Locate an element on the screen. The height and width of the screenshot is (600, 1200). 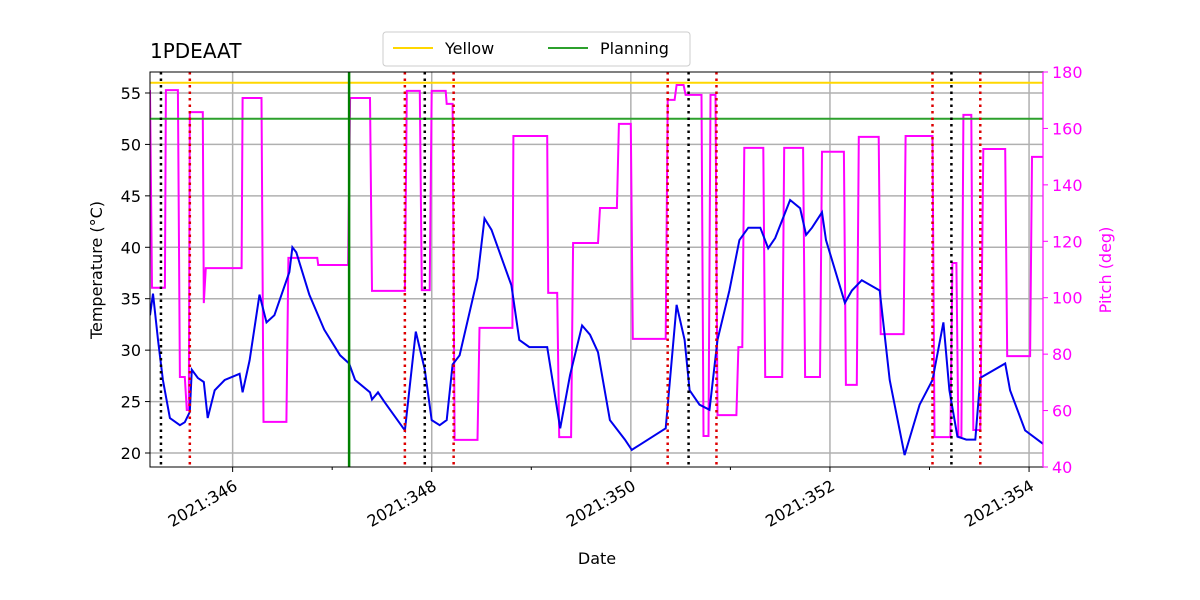
y-tick-label: 55 is located at coordinates (131, 93).